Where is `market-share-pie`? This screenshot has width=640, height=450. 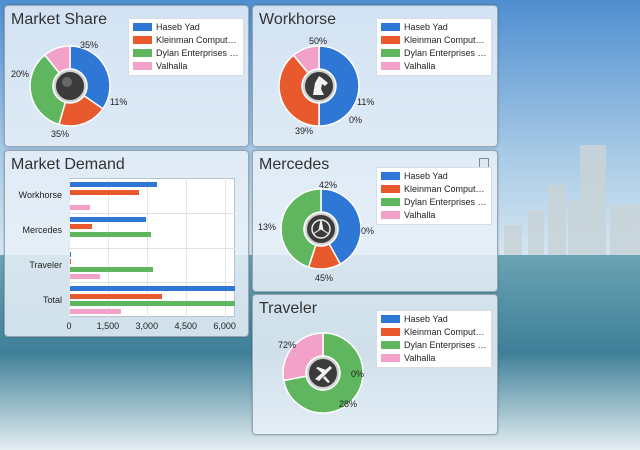 market-share-pie is located at coordinates (70, 86).